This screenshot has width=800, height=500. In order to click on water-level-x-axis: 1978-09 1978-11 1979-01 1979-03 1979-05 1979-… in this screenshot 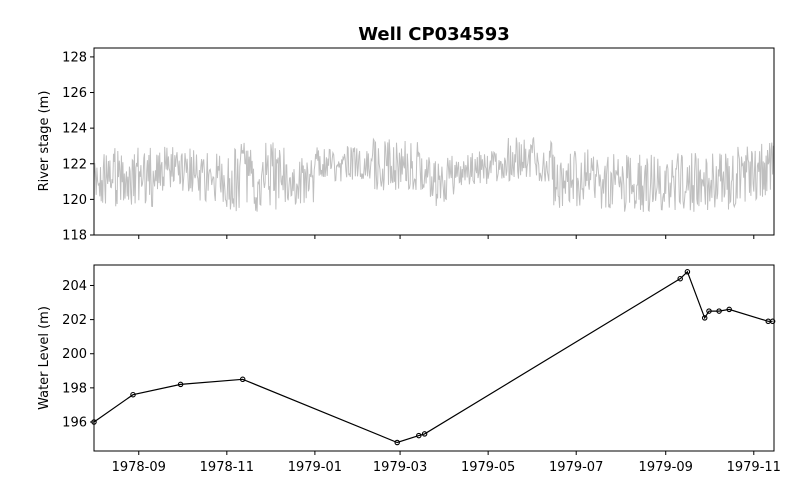, I will do `click(446, 463)`.